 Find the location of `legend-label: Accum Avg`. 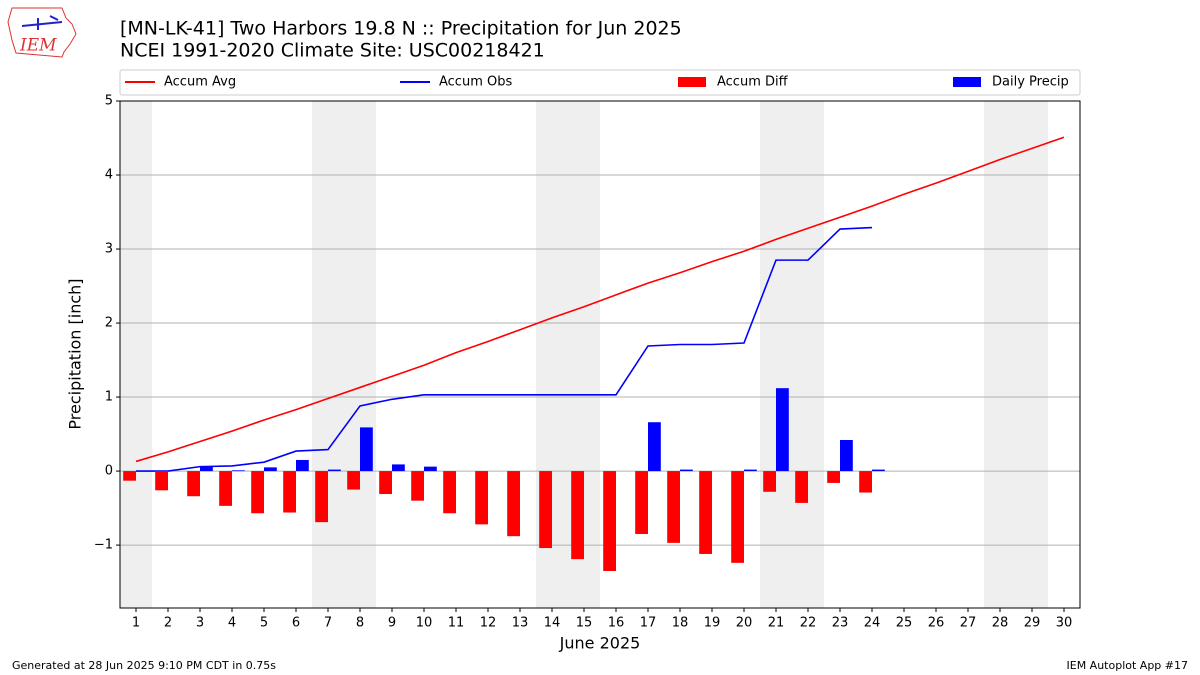

legend-label: Accum Avg is located at coordinates (200, 82).